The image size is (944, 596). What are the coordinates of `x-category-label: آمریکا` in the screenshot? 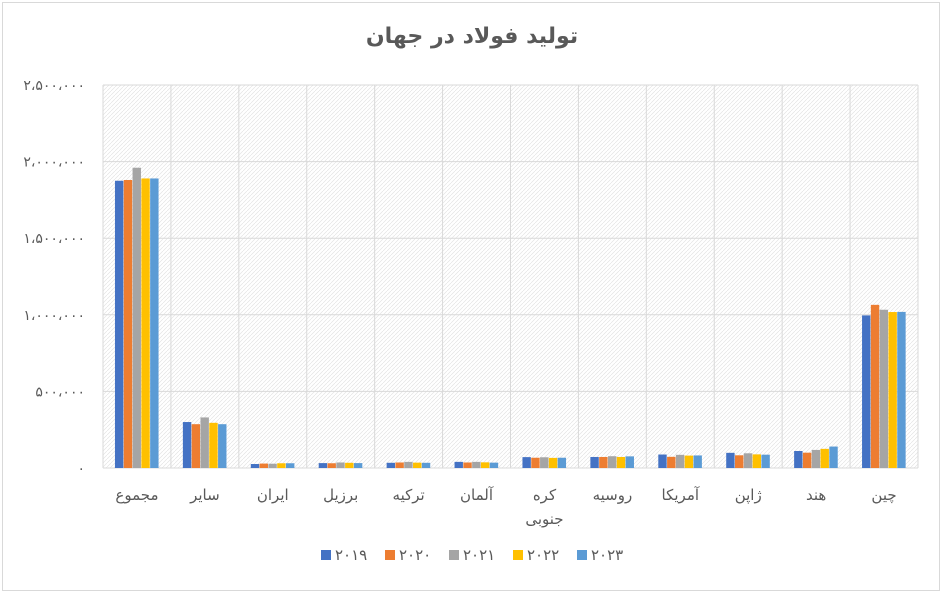 It's located at (681, 495).